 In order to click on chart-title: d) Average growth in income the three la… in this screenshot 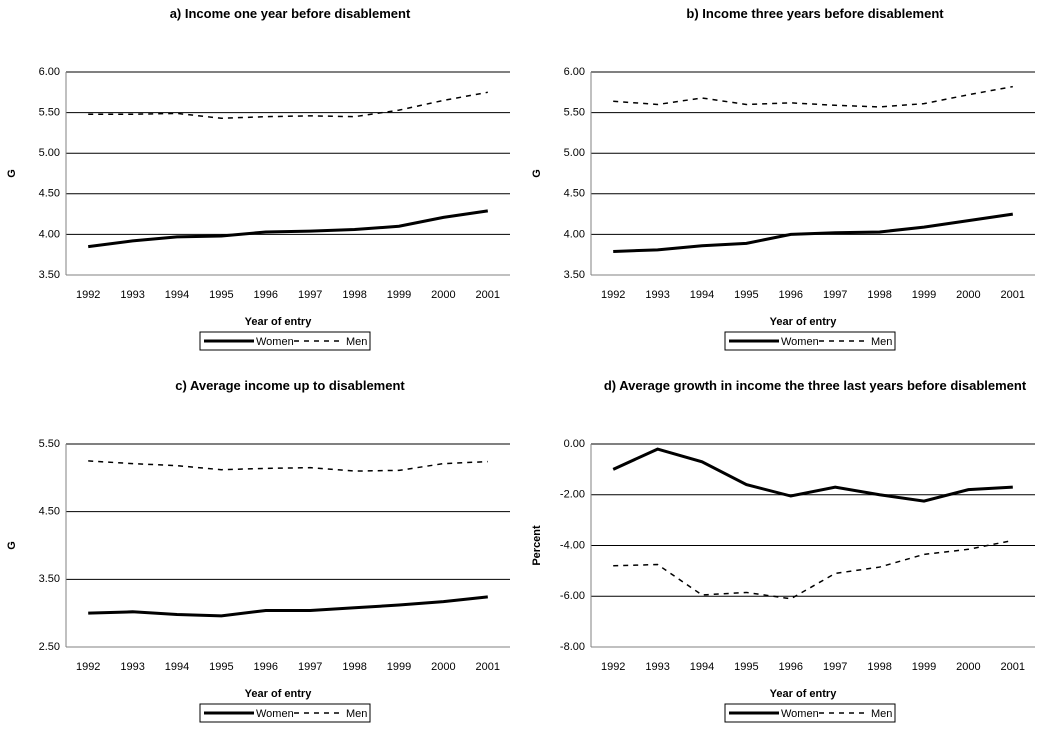, I will do `click(815, 385)`.